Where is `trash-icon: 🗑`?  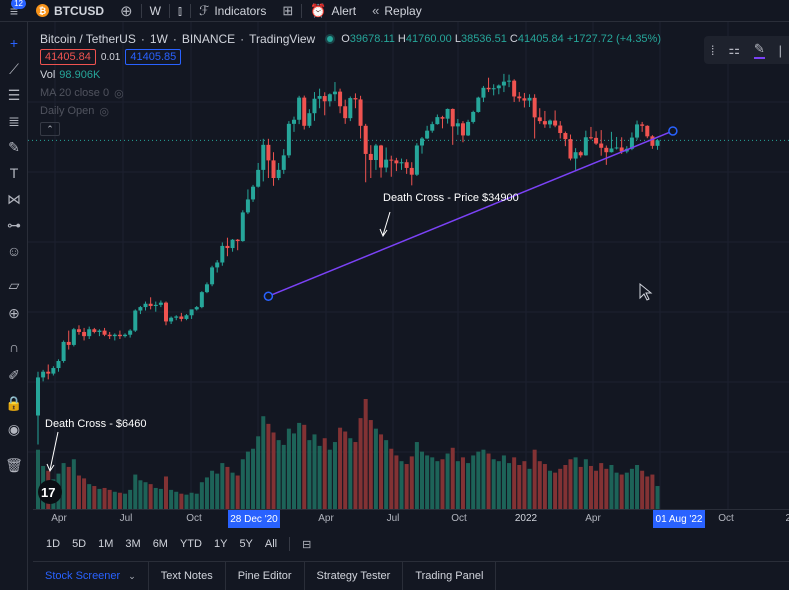
trash-icon: 🗑 is located at coordinates (14, 464).